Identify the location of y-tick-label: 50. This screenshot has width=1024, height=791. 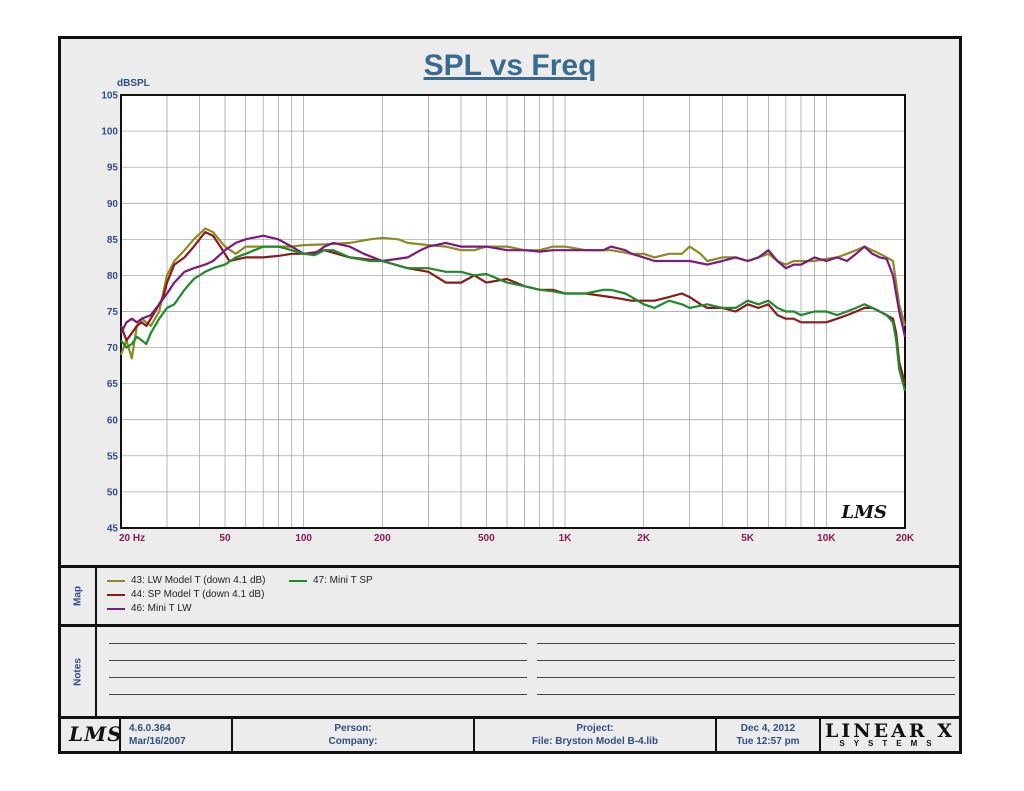
(113, 492).